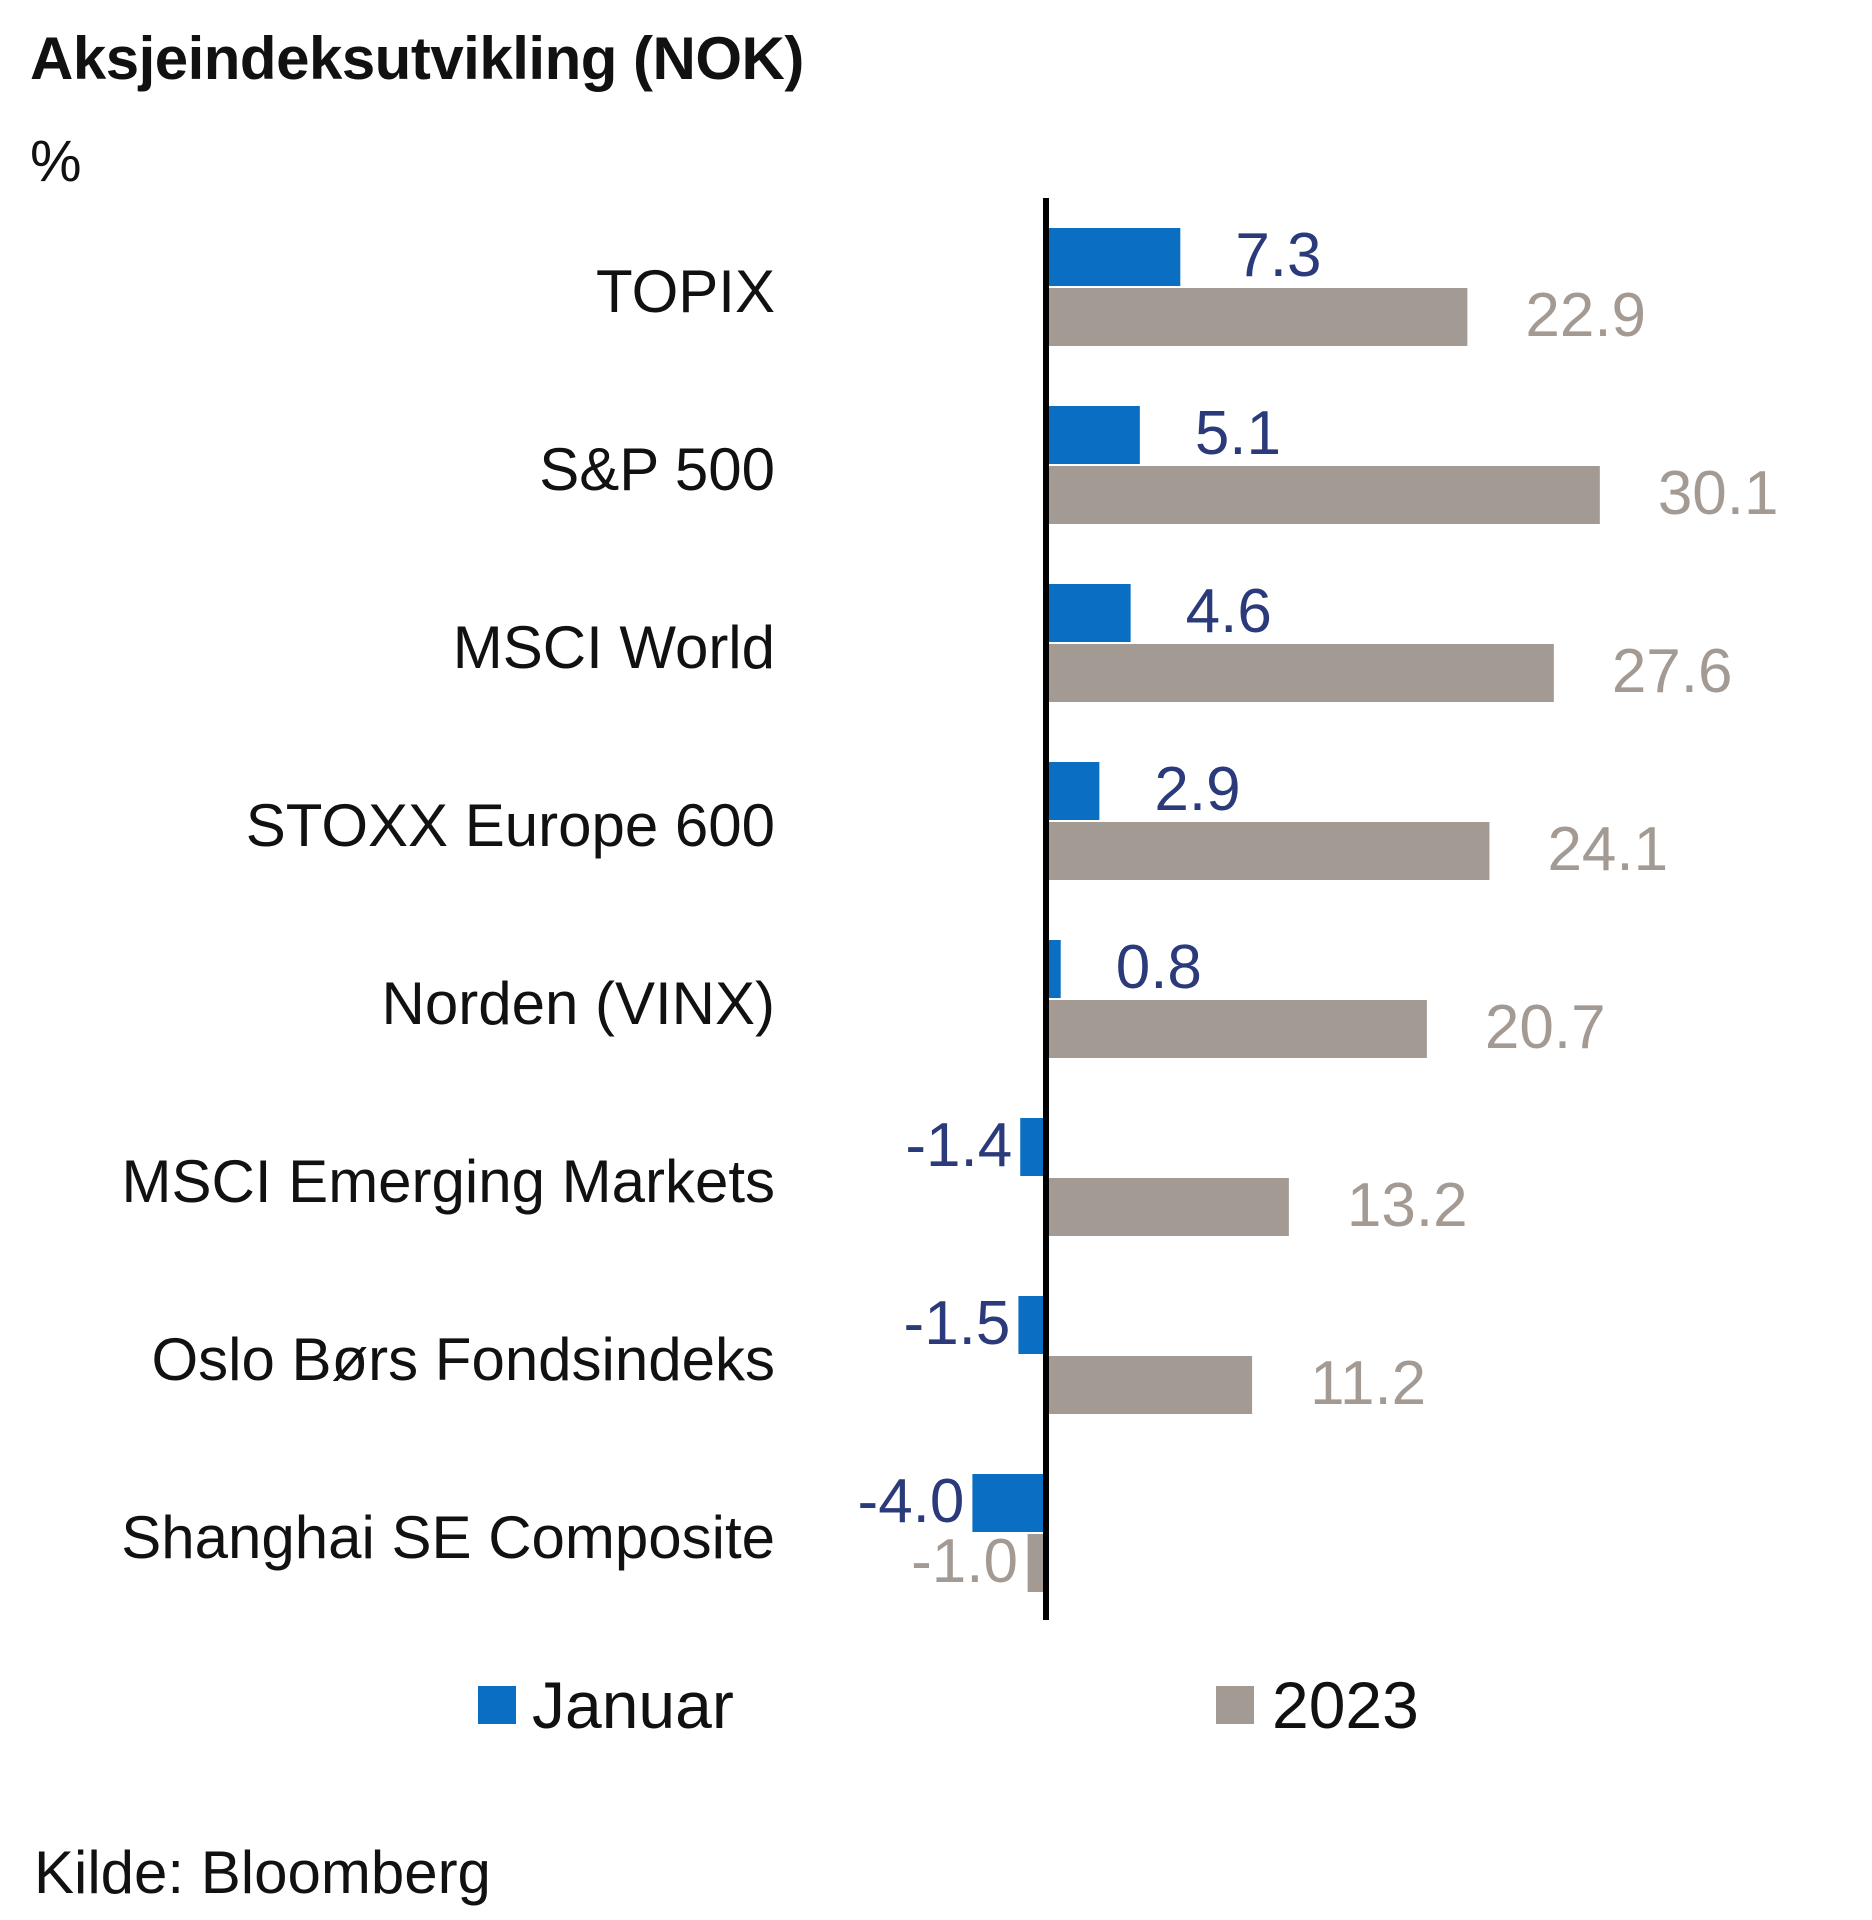 The width and height of the screenshot is (1872, 1920). I want to click on category-label: Shanghai SE Composite, so click(448, 1537).